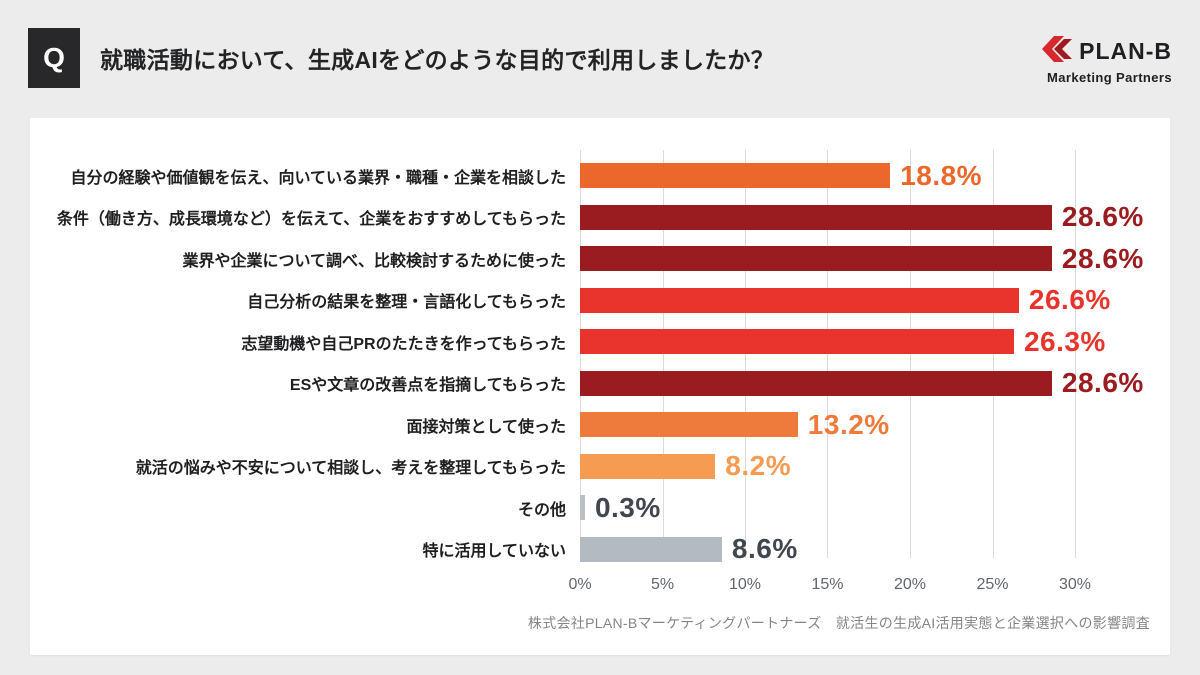 This screenshot has width=1200, height=675. Describe the element at coordinates (910, 584) in the screenshot. I see `x-tick-label: 20%` at that location.